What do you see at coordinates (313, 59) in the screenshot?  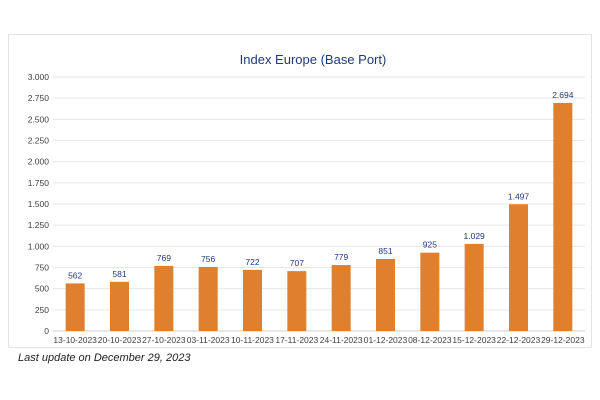 I see `chart-title: Index Europe (Base Port)` at bounding box center [313, 59].